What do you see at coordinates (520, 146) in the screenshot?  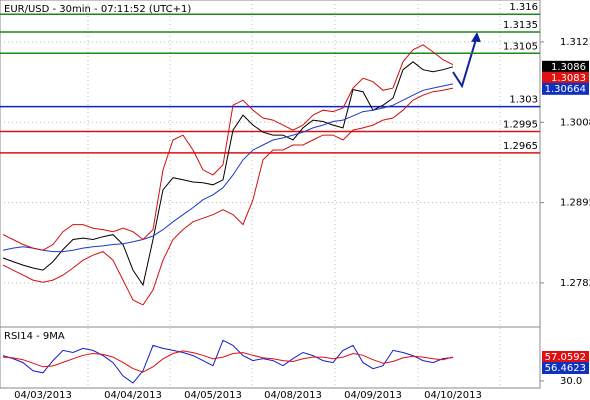 I see `level-label: 1.2965` at bounding box center [520, 146].